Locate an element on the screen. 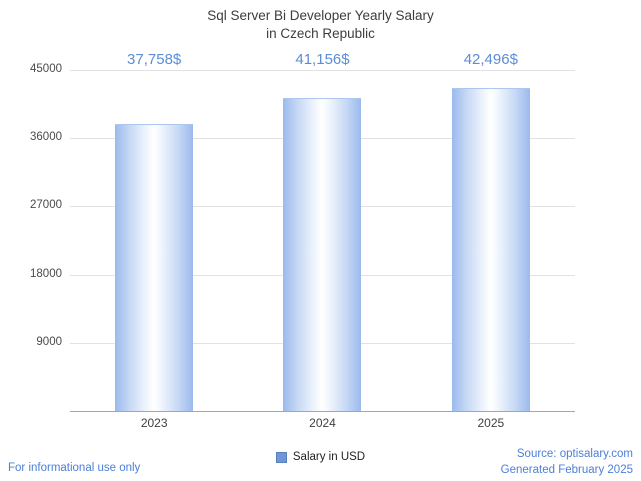  value-labels: 37,758$ 41,156$ 42,496$ is located at coordinates (322, 59).